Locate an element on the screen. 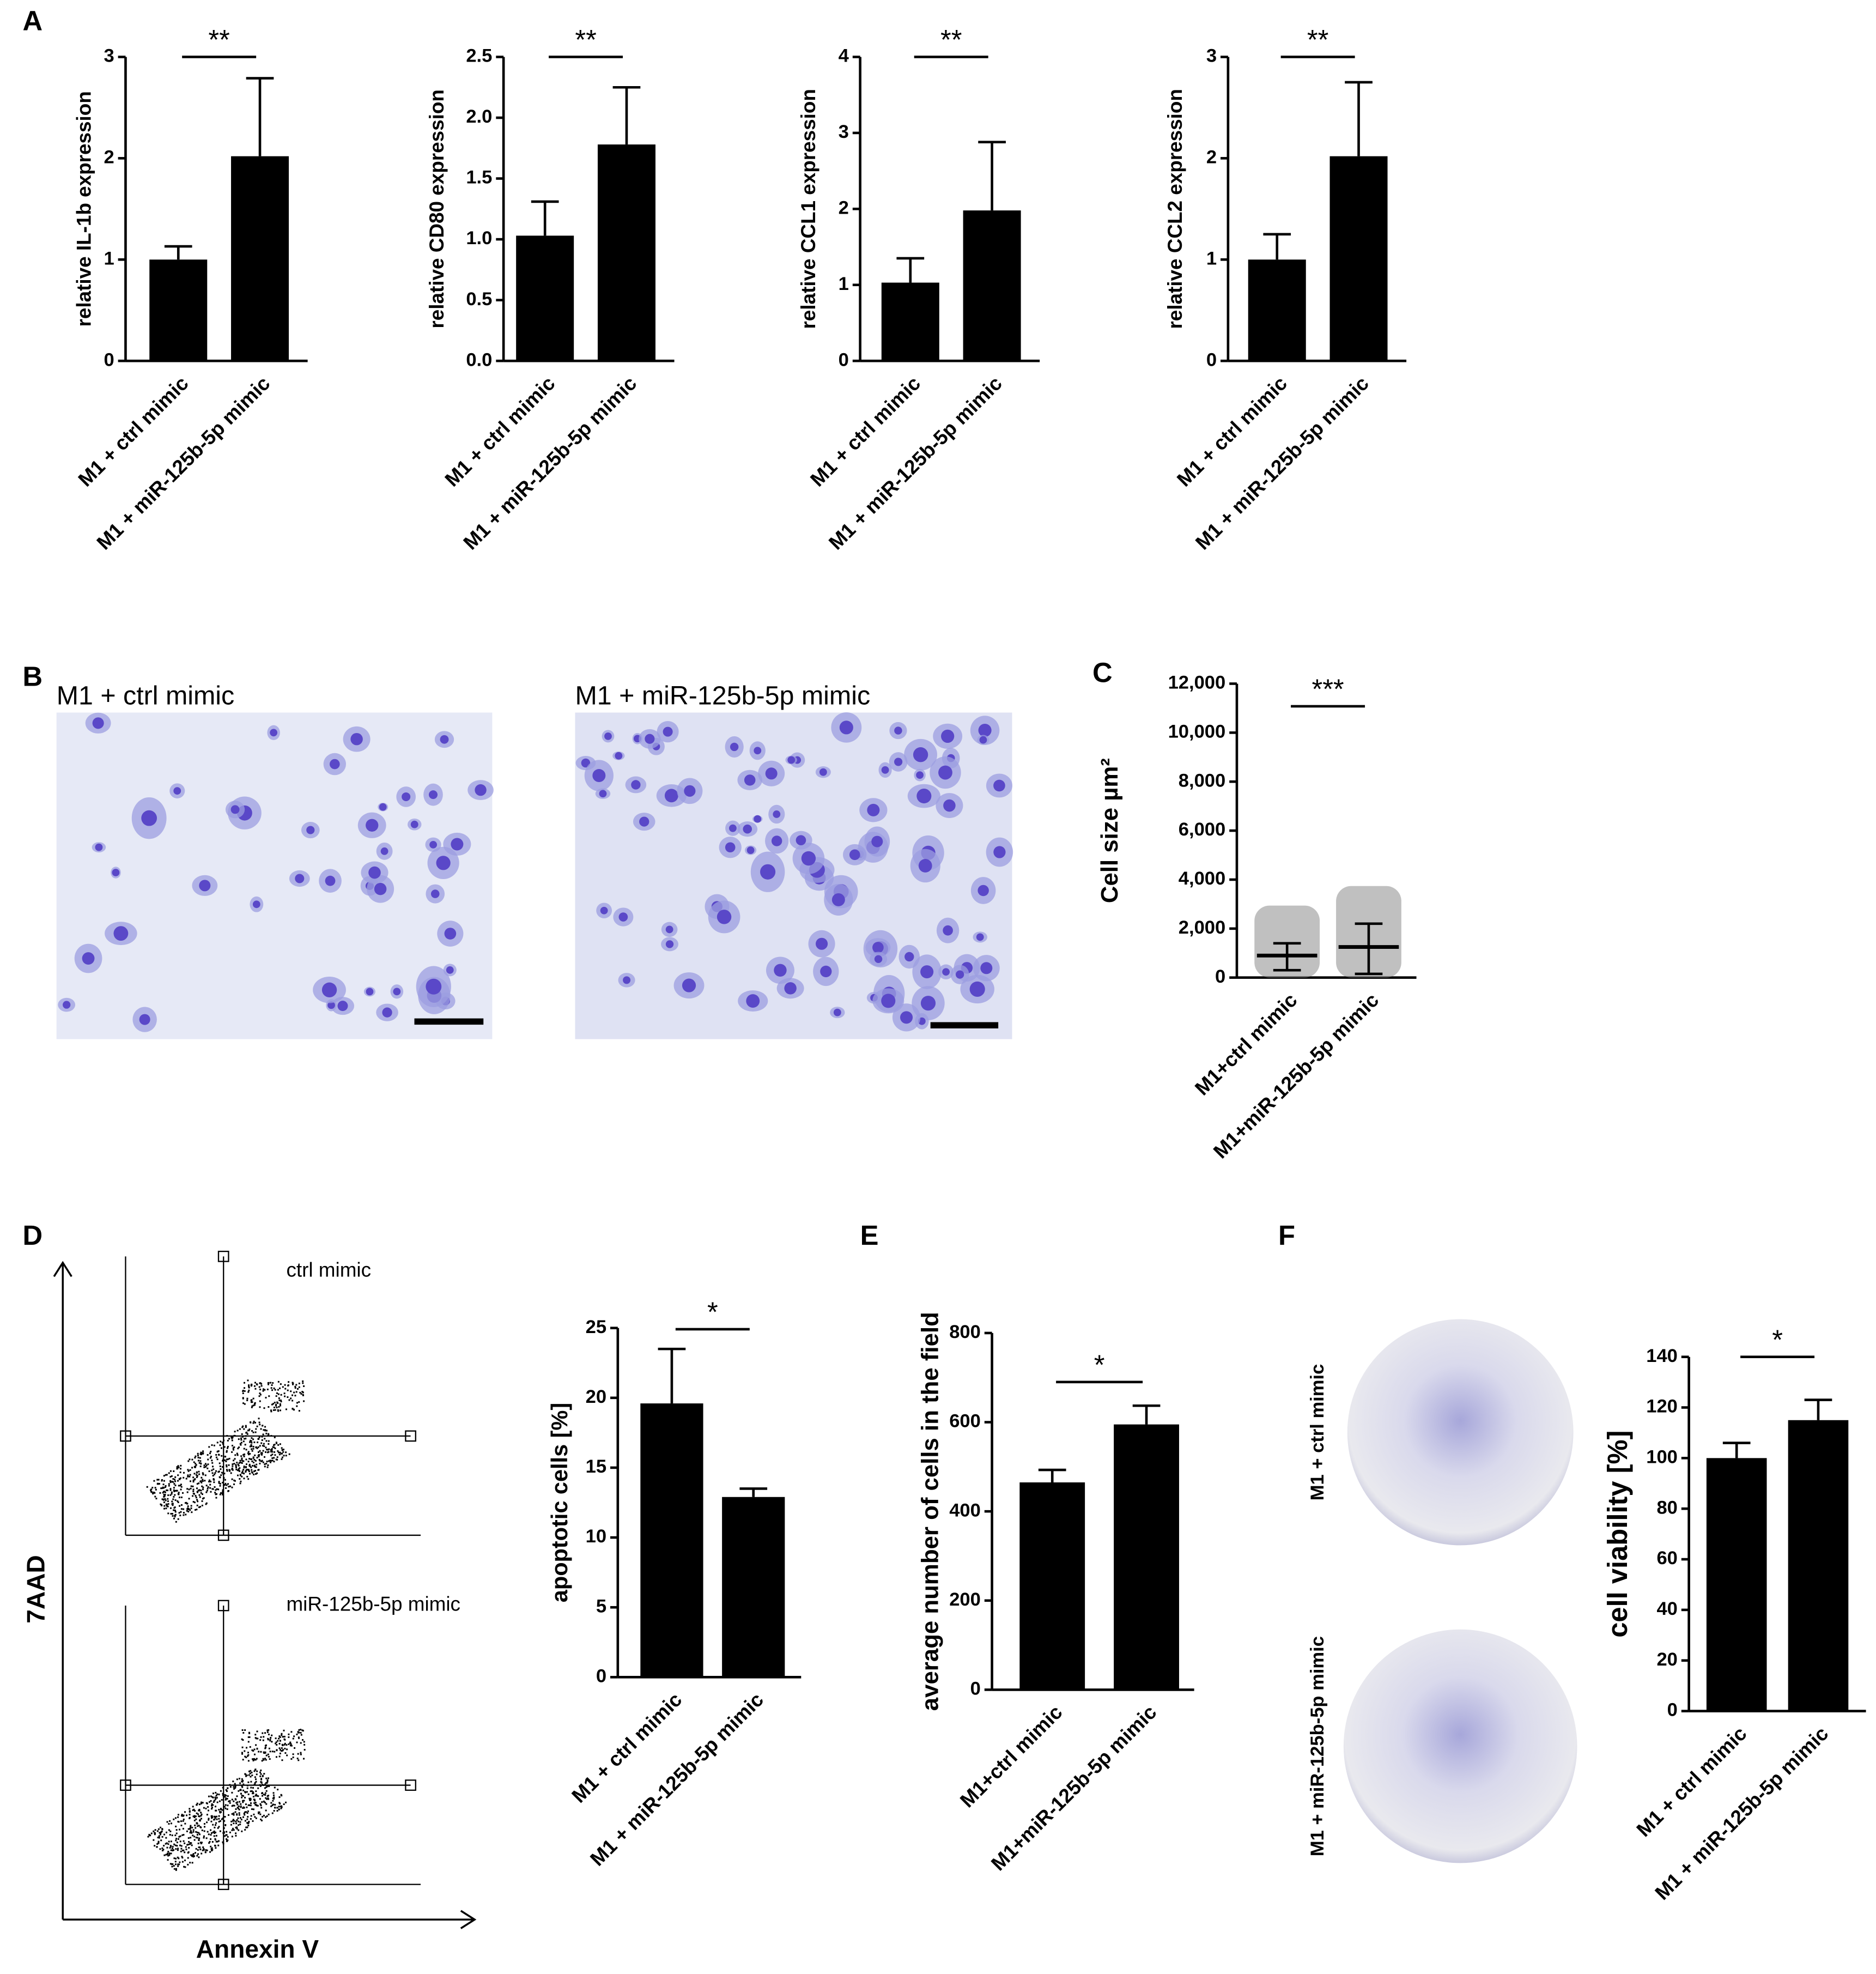  micrograph-label: M1 + miR-125b-5p mimic is located at coordinates (722, 696).